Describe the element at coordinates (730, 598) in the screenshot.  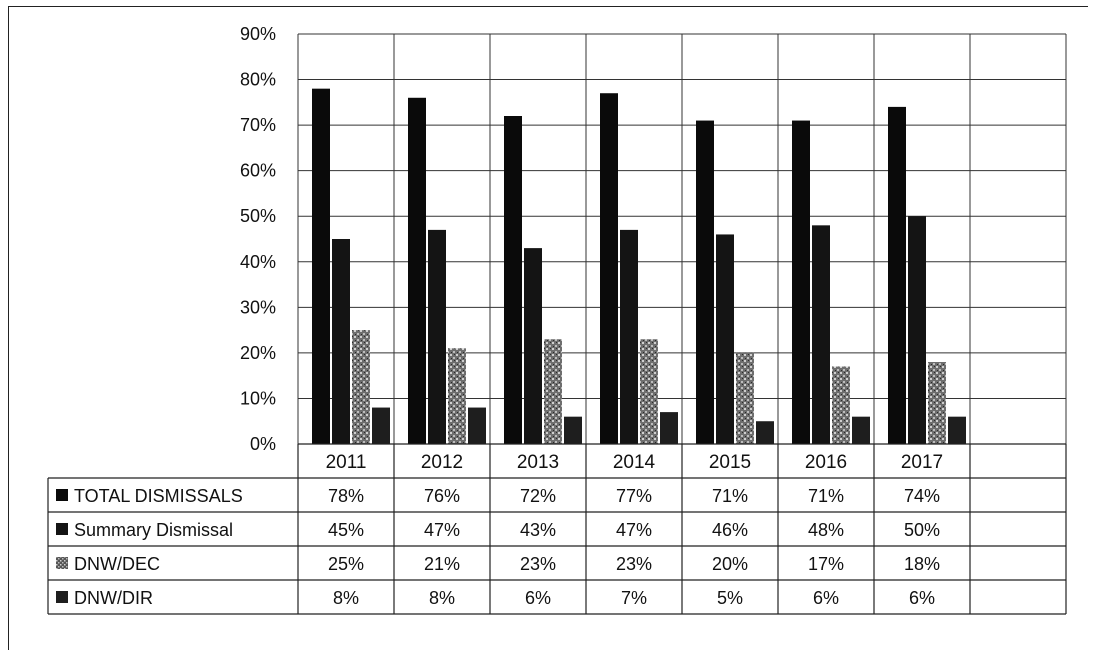
I see `table-cell-value: 5%` at that location.